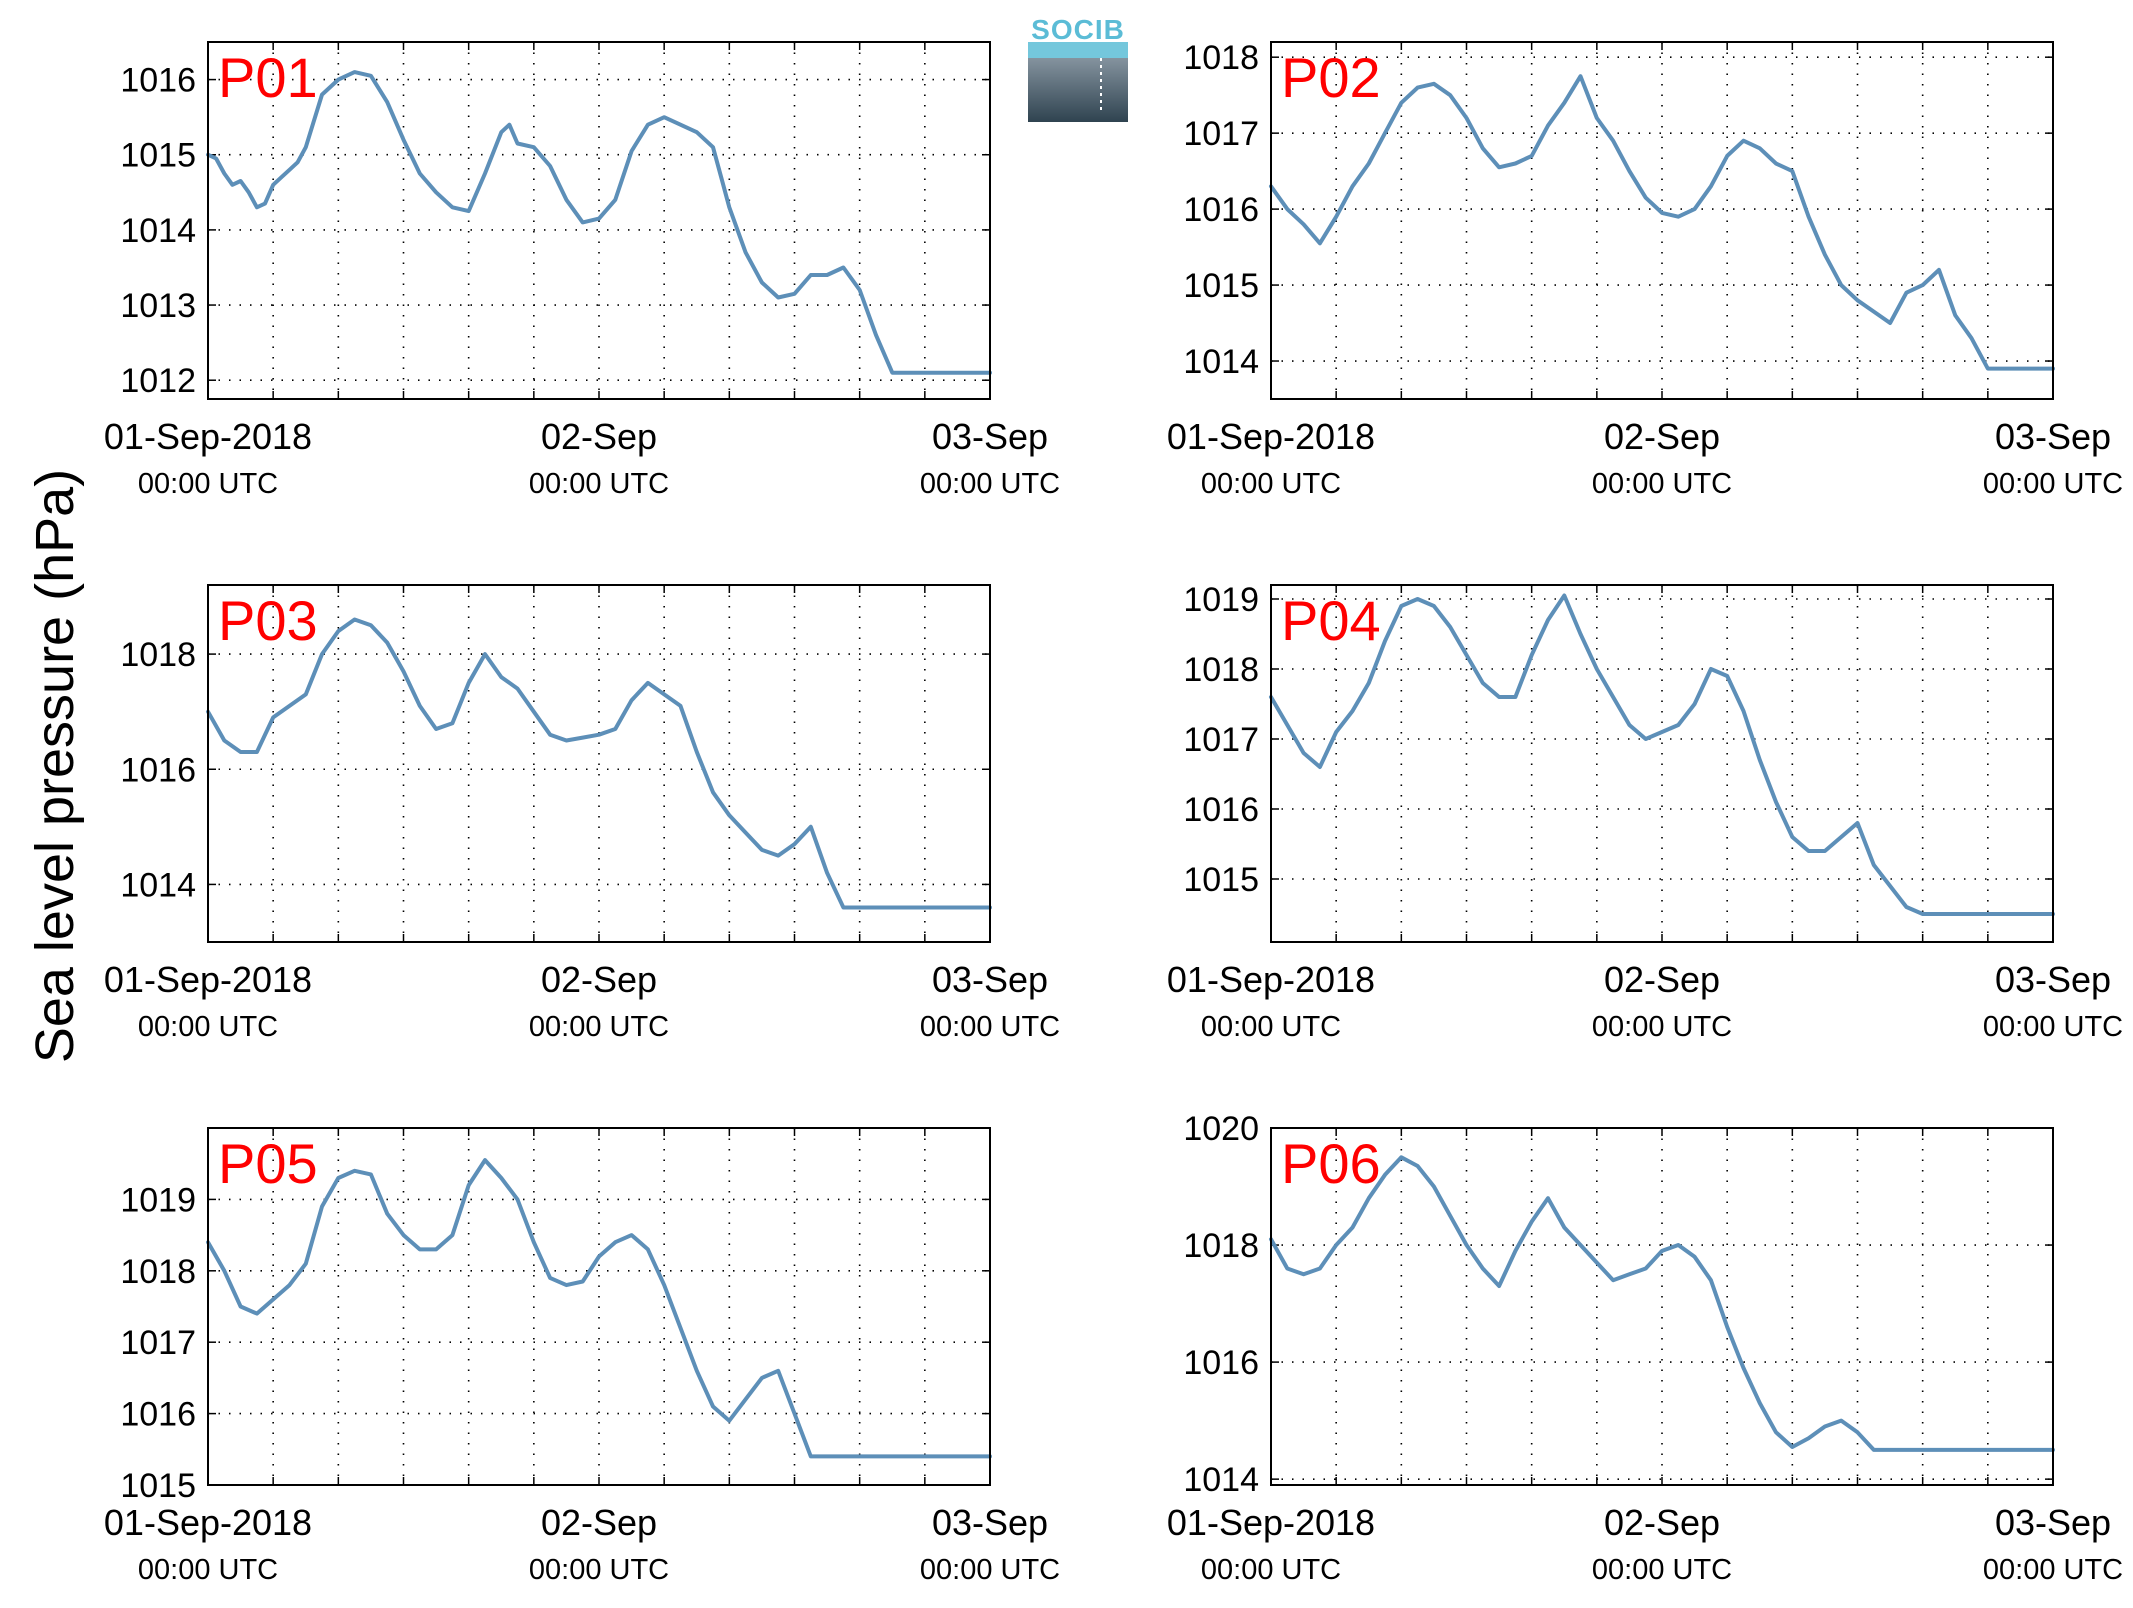 The image size is (2133, 1608). What do you see at coordinates (268, 1163) in the screenshot?
I see `panel-label-p05: P05` at bounding box center [268, 1163].